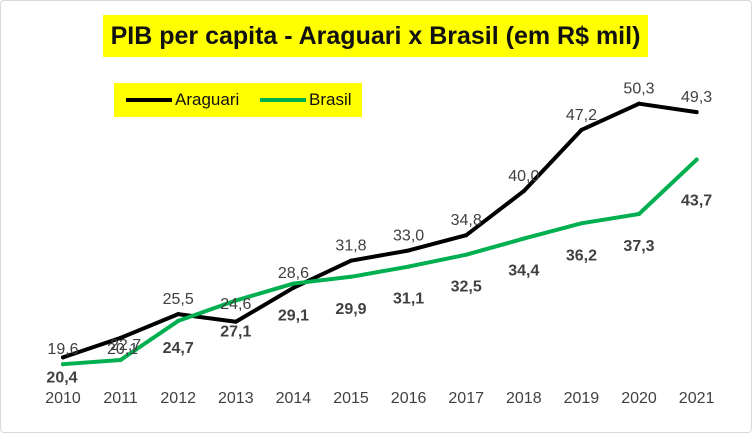 This screenshot has width=752, height=433. Describe the element at coordinates (466, 398) in the screenshot. I see `x-tick-label: 2017` at that location.